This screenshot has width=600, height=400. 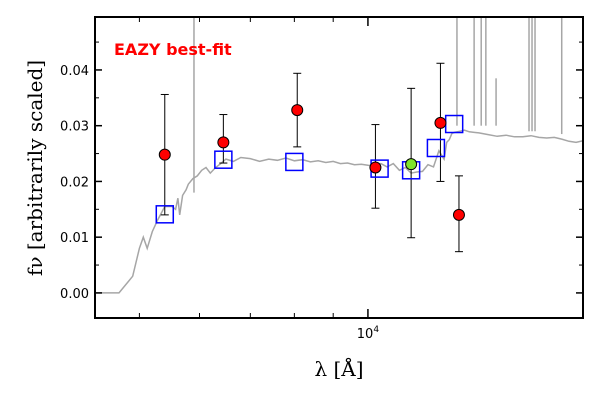 I want to click on y-tick-label: 0.00, so click(x=74, y=294).